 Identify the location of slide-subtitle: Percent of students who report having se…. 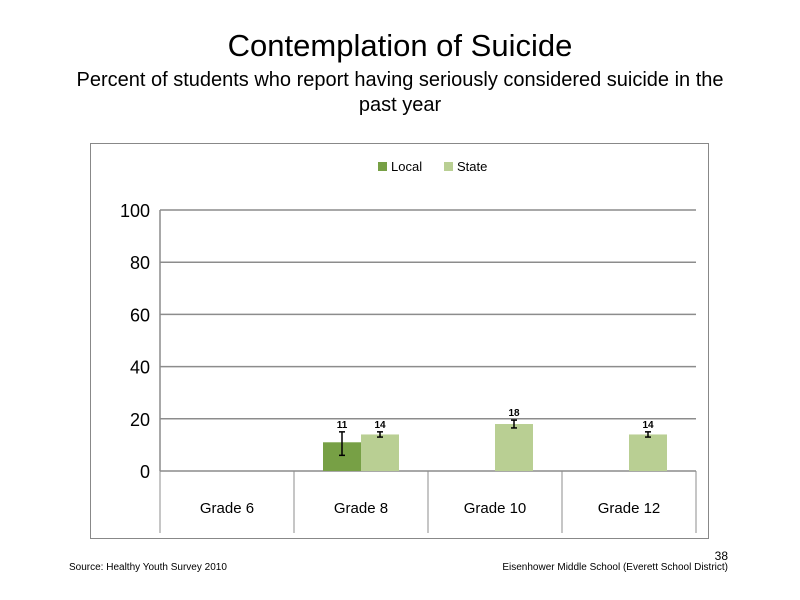
(400, 92).